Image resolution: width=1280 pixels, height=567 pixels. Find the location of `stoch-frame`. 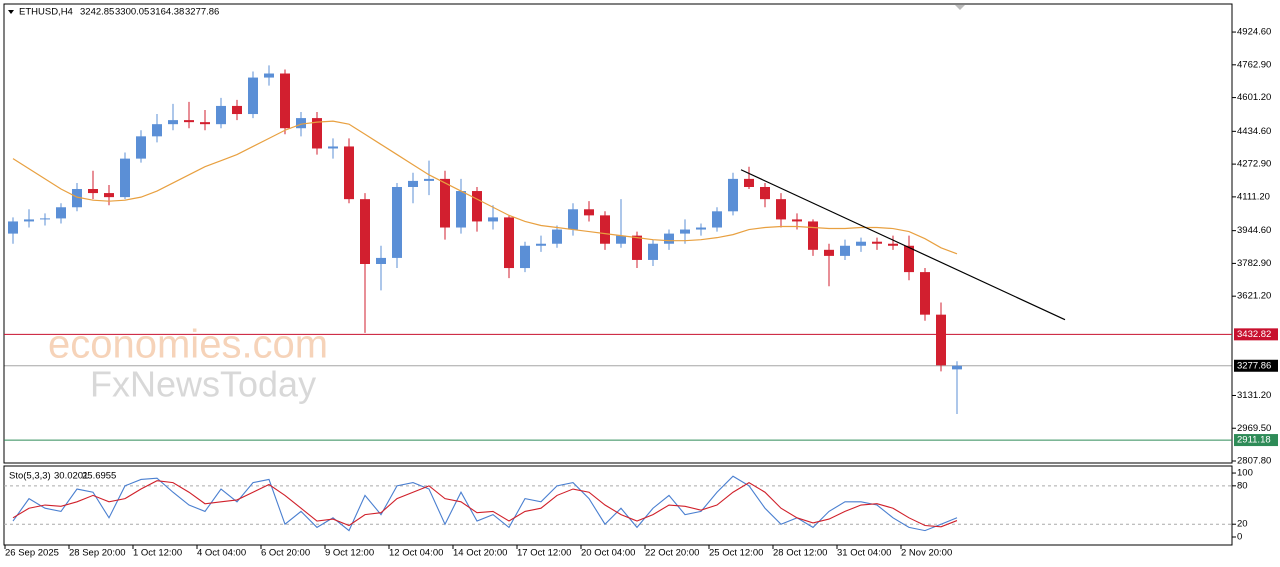

stoch-frame is located at coordinates (618, 505).